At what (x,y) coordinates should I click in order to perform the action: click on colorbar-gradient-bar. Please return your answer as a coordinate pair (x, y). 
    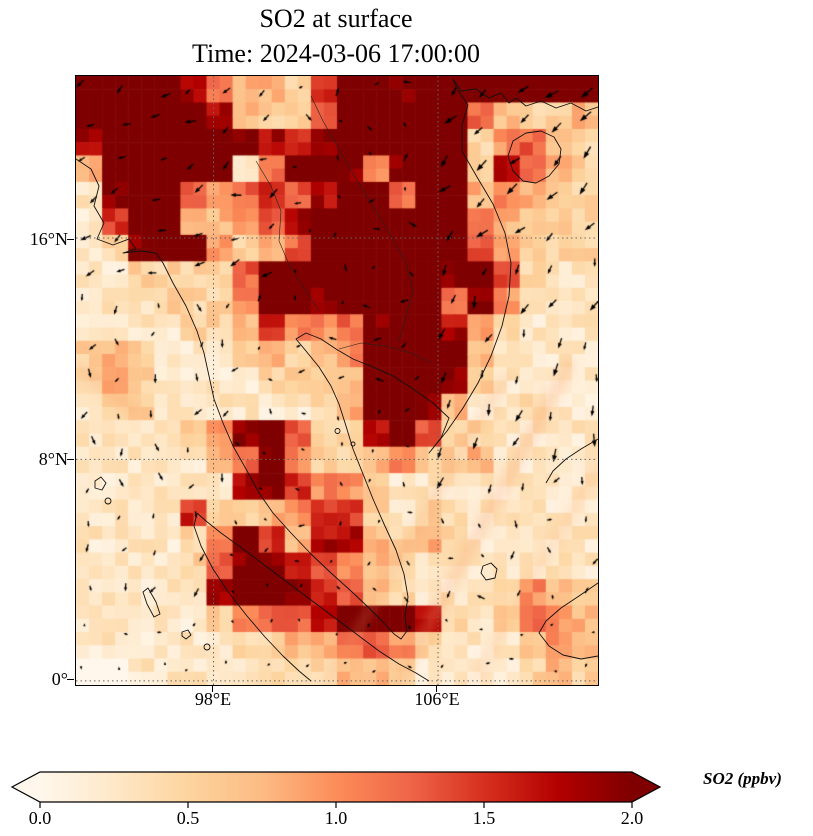
    Looking at the image, I should click on (336, 787).